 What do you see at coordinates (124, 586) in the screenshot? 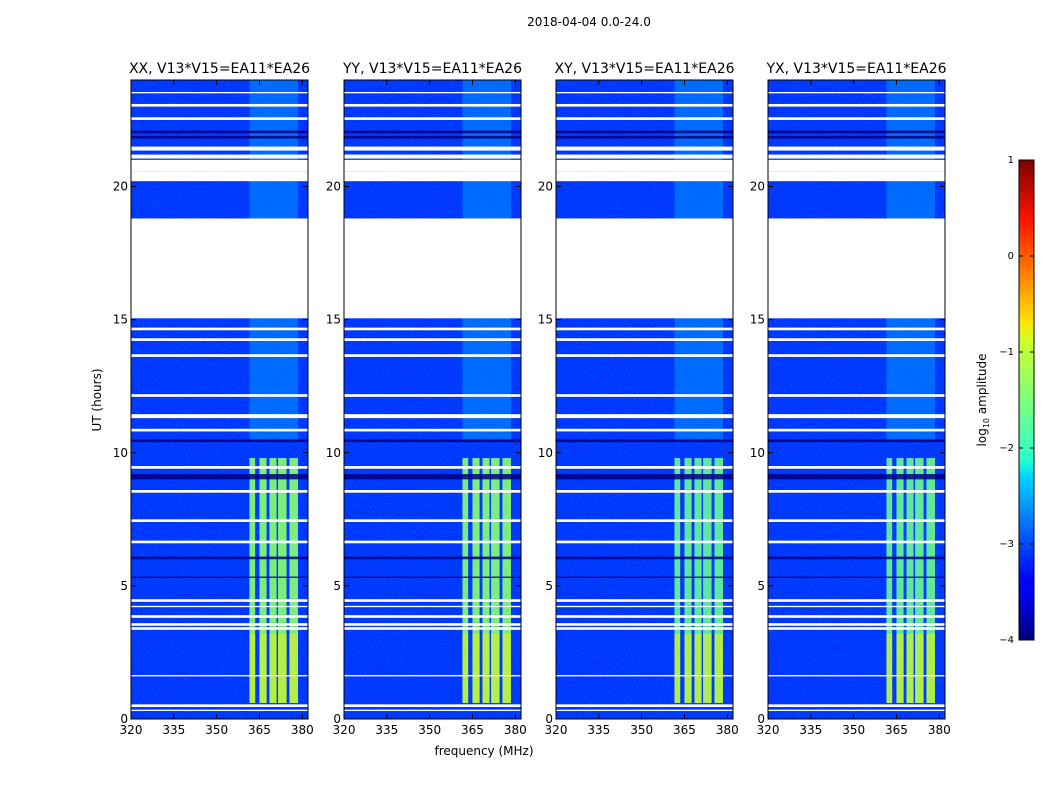
I see `y-tick-label: 5` at bounding box center [124, 586].